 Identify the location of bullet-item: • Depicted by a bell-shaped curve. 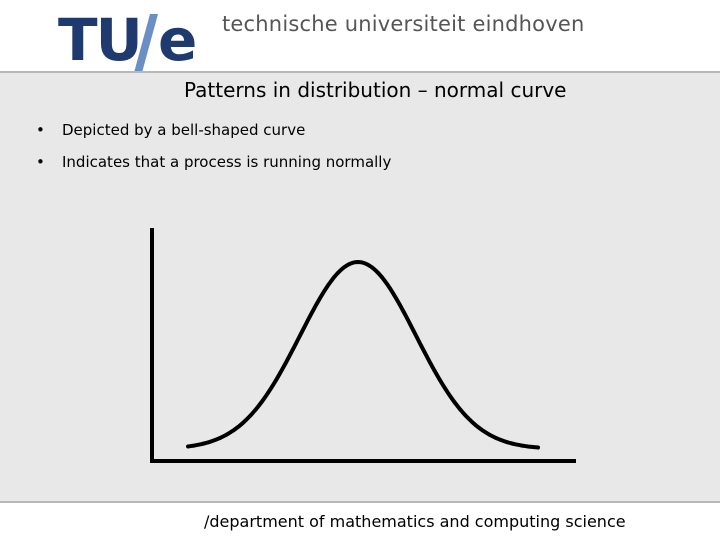
(213, 136).